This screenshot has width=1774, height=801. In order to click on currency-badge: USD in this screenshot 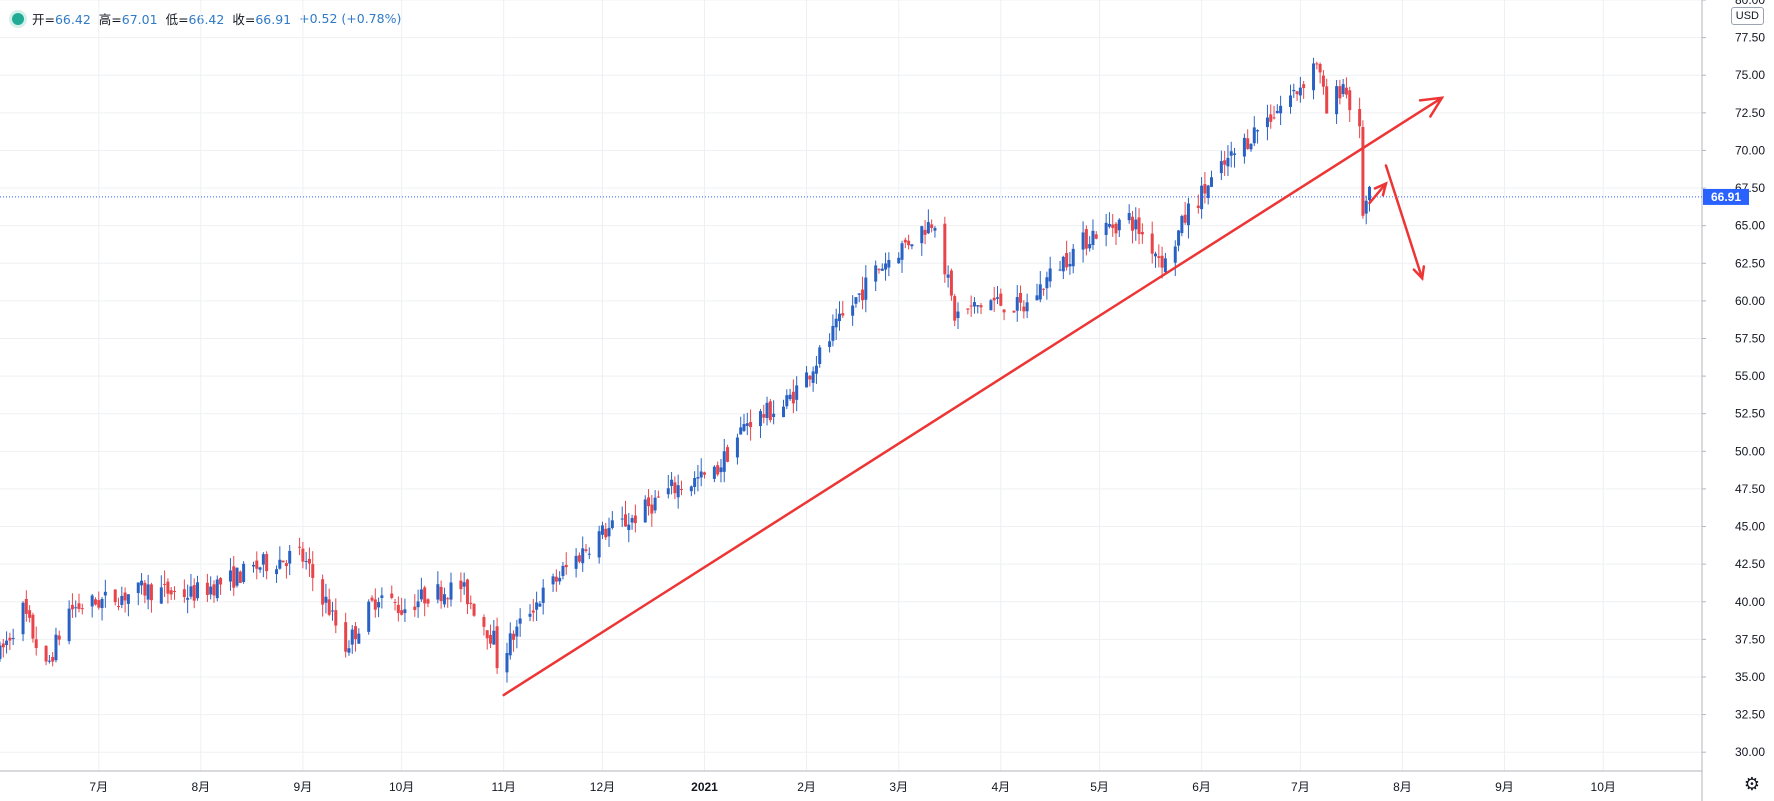, I will do `click(1747, 16)`.